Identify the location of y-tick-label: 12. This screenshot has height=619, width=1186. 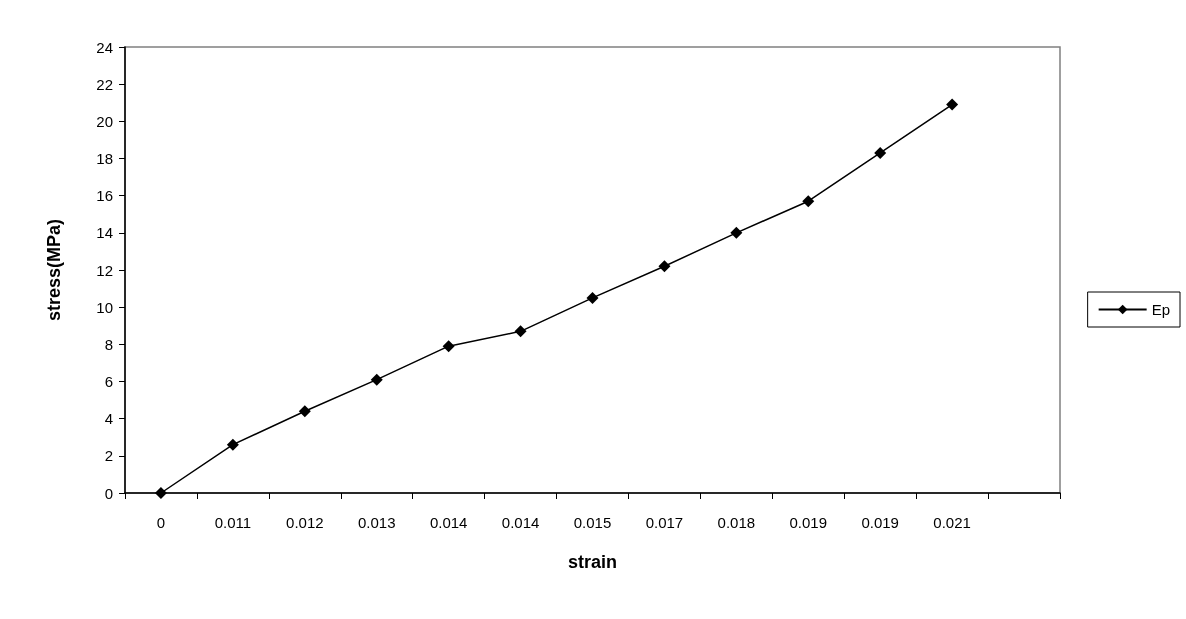
(104, 270).